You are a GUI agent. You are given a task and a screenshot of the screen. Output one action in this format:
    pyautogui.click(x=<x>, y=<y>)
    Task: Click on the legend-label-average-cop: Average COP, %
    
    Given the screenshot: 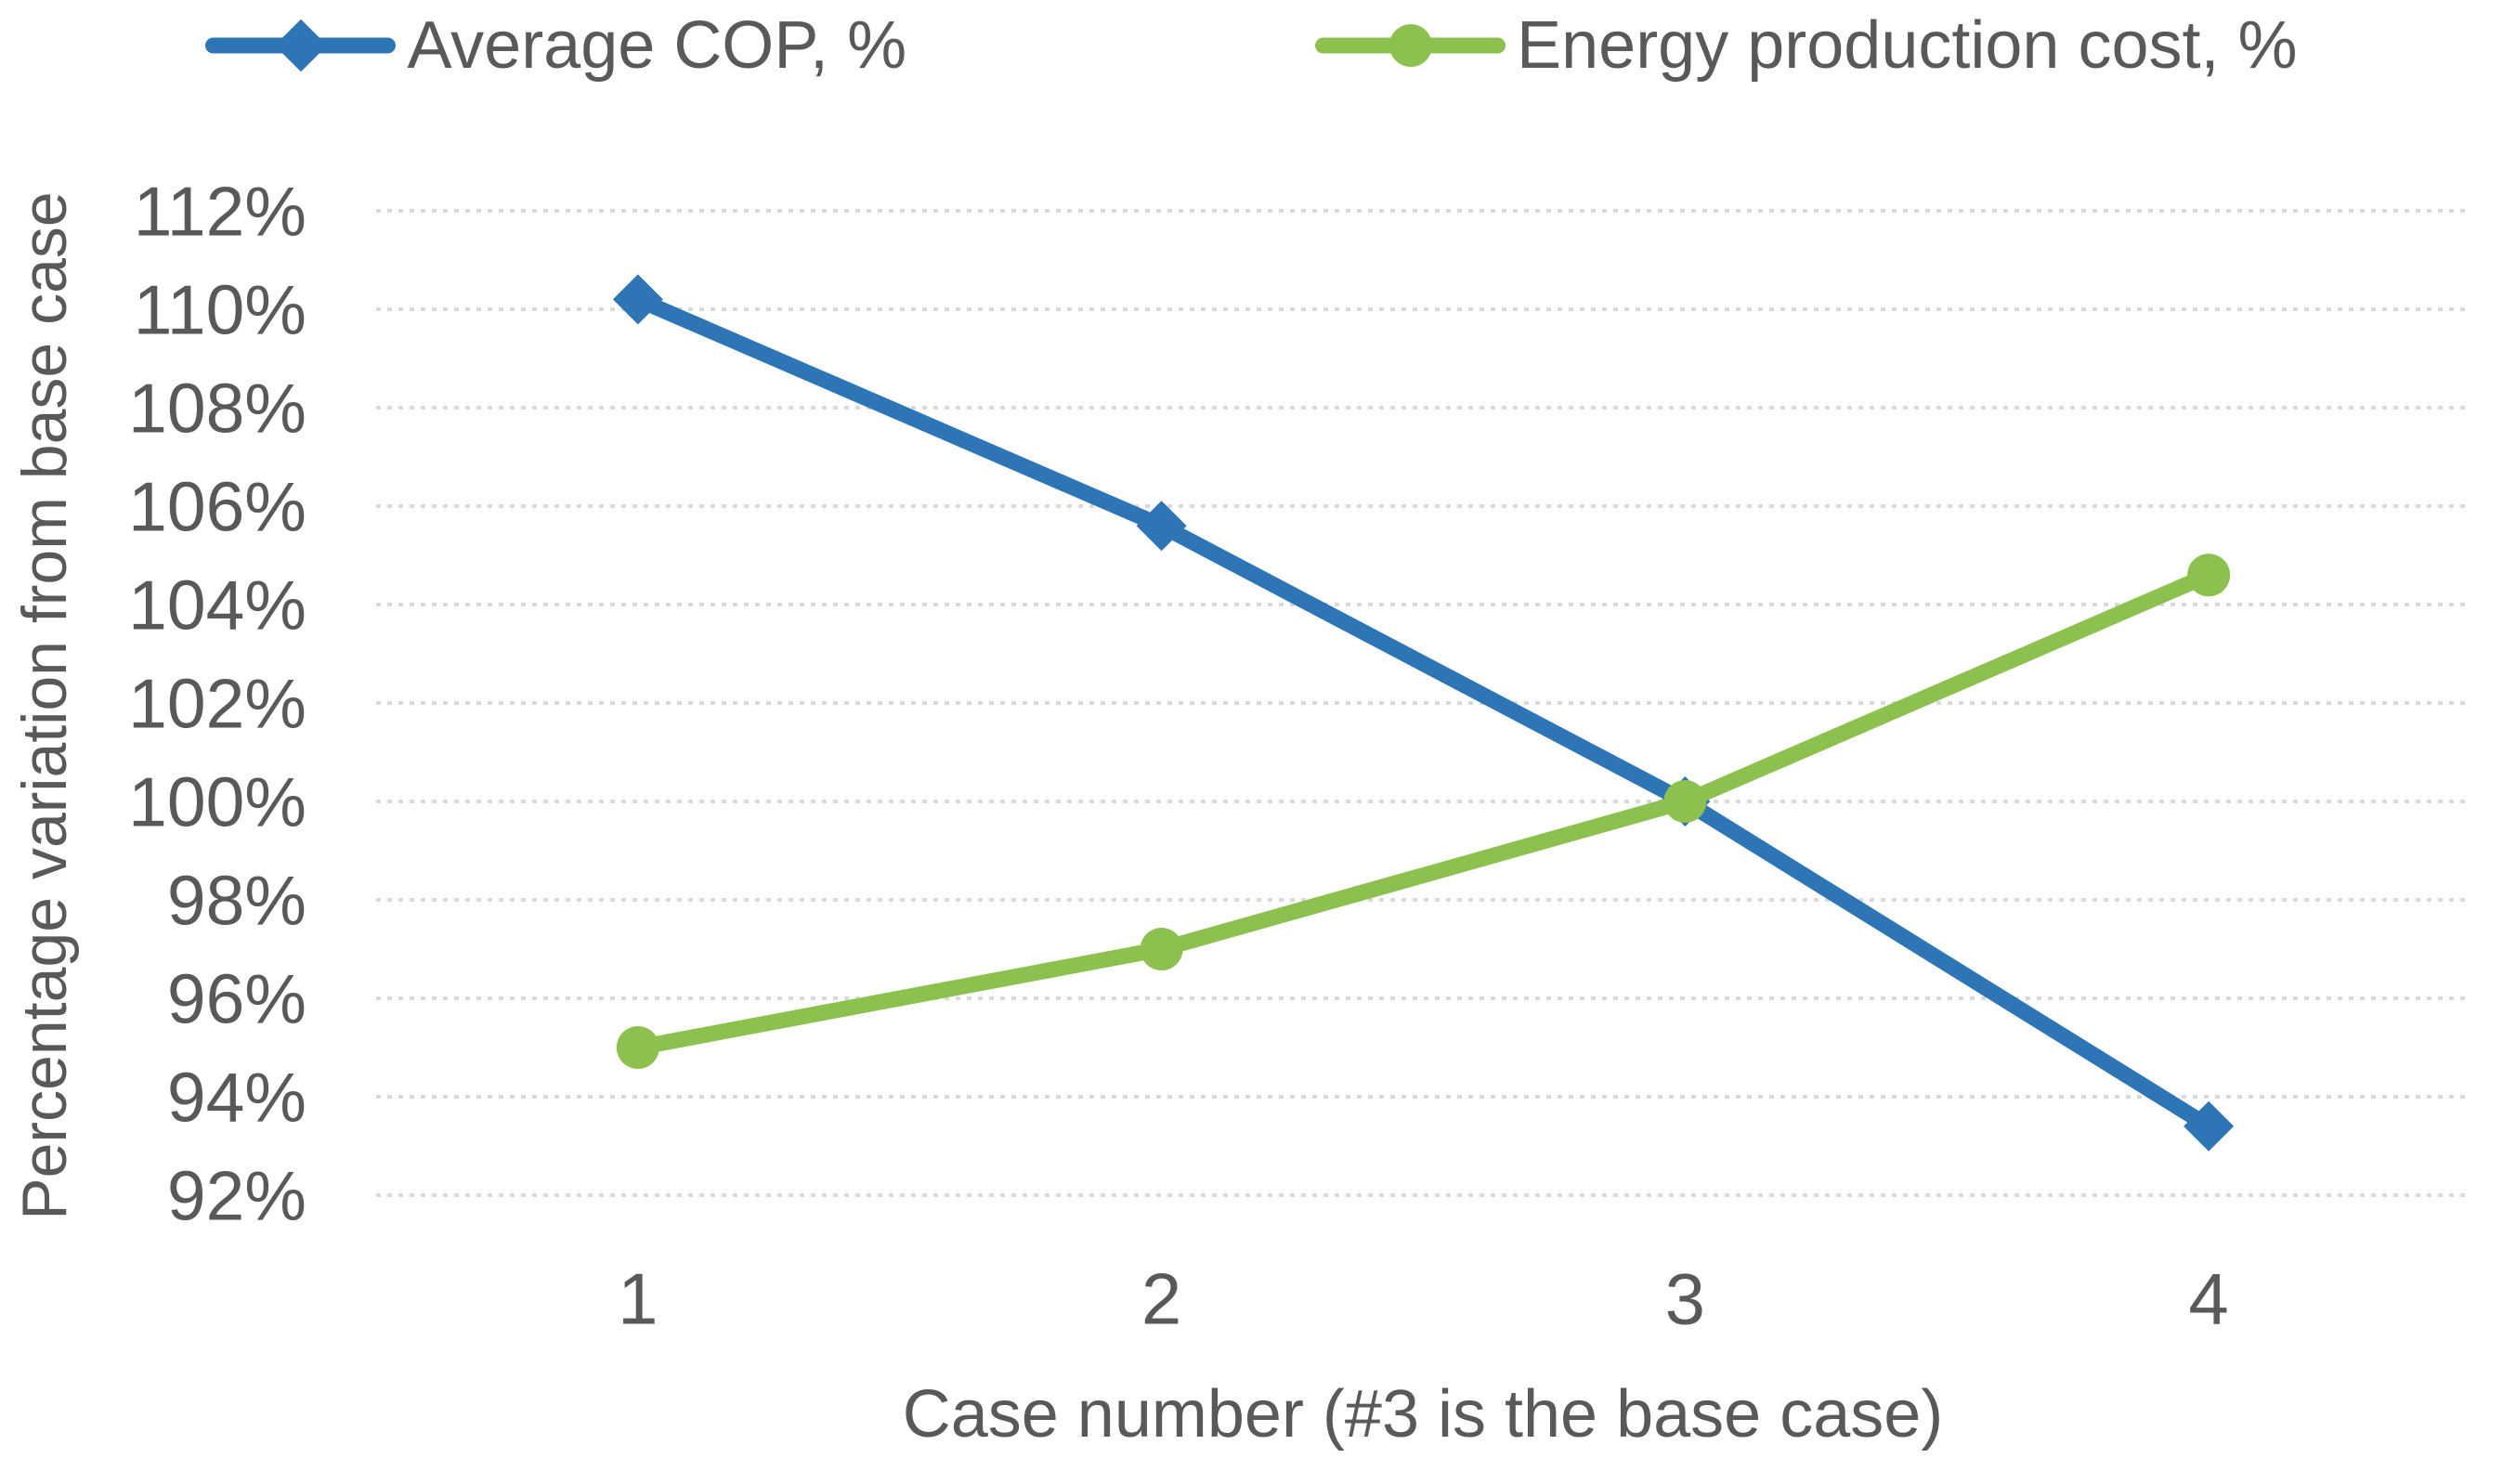 What is the action you would take?
    pyautogui.click(x=657, y=45)
    